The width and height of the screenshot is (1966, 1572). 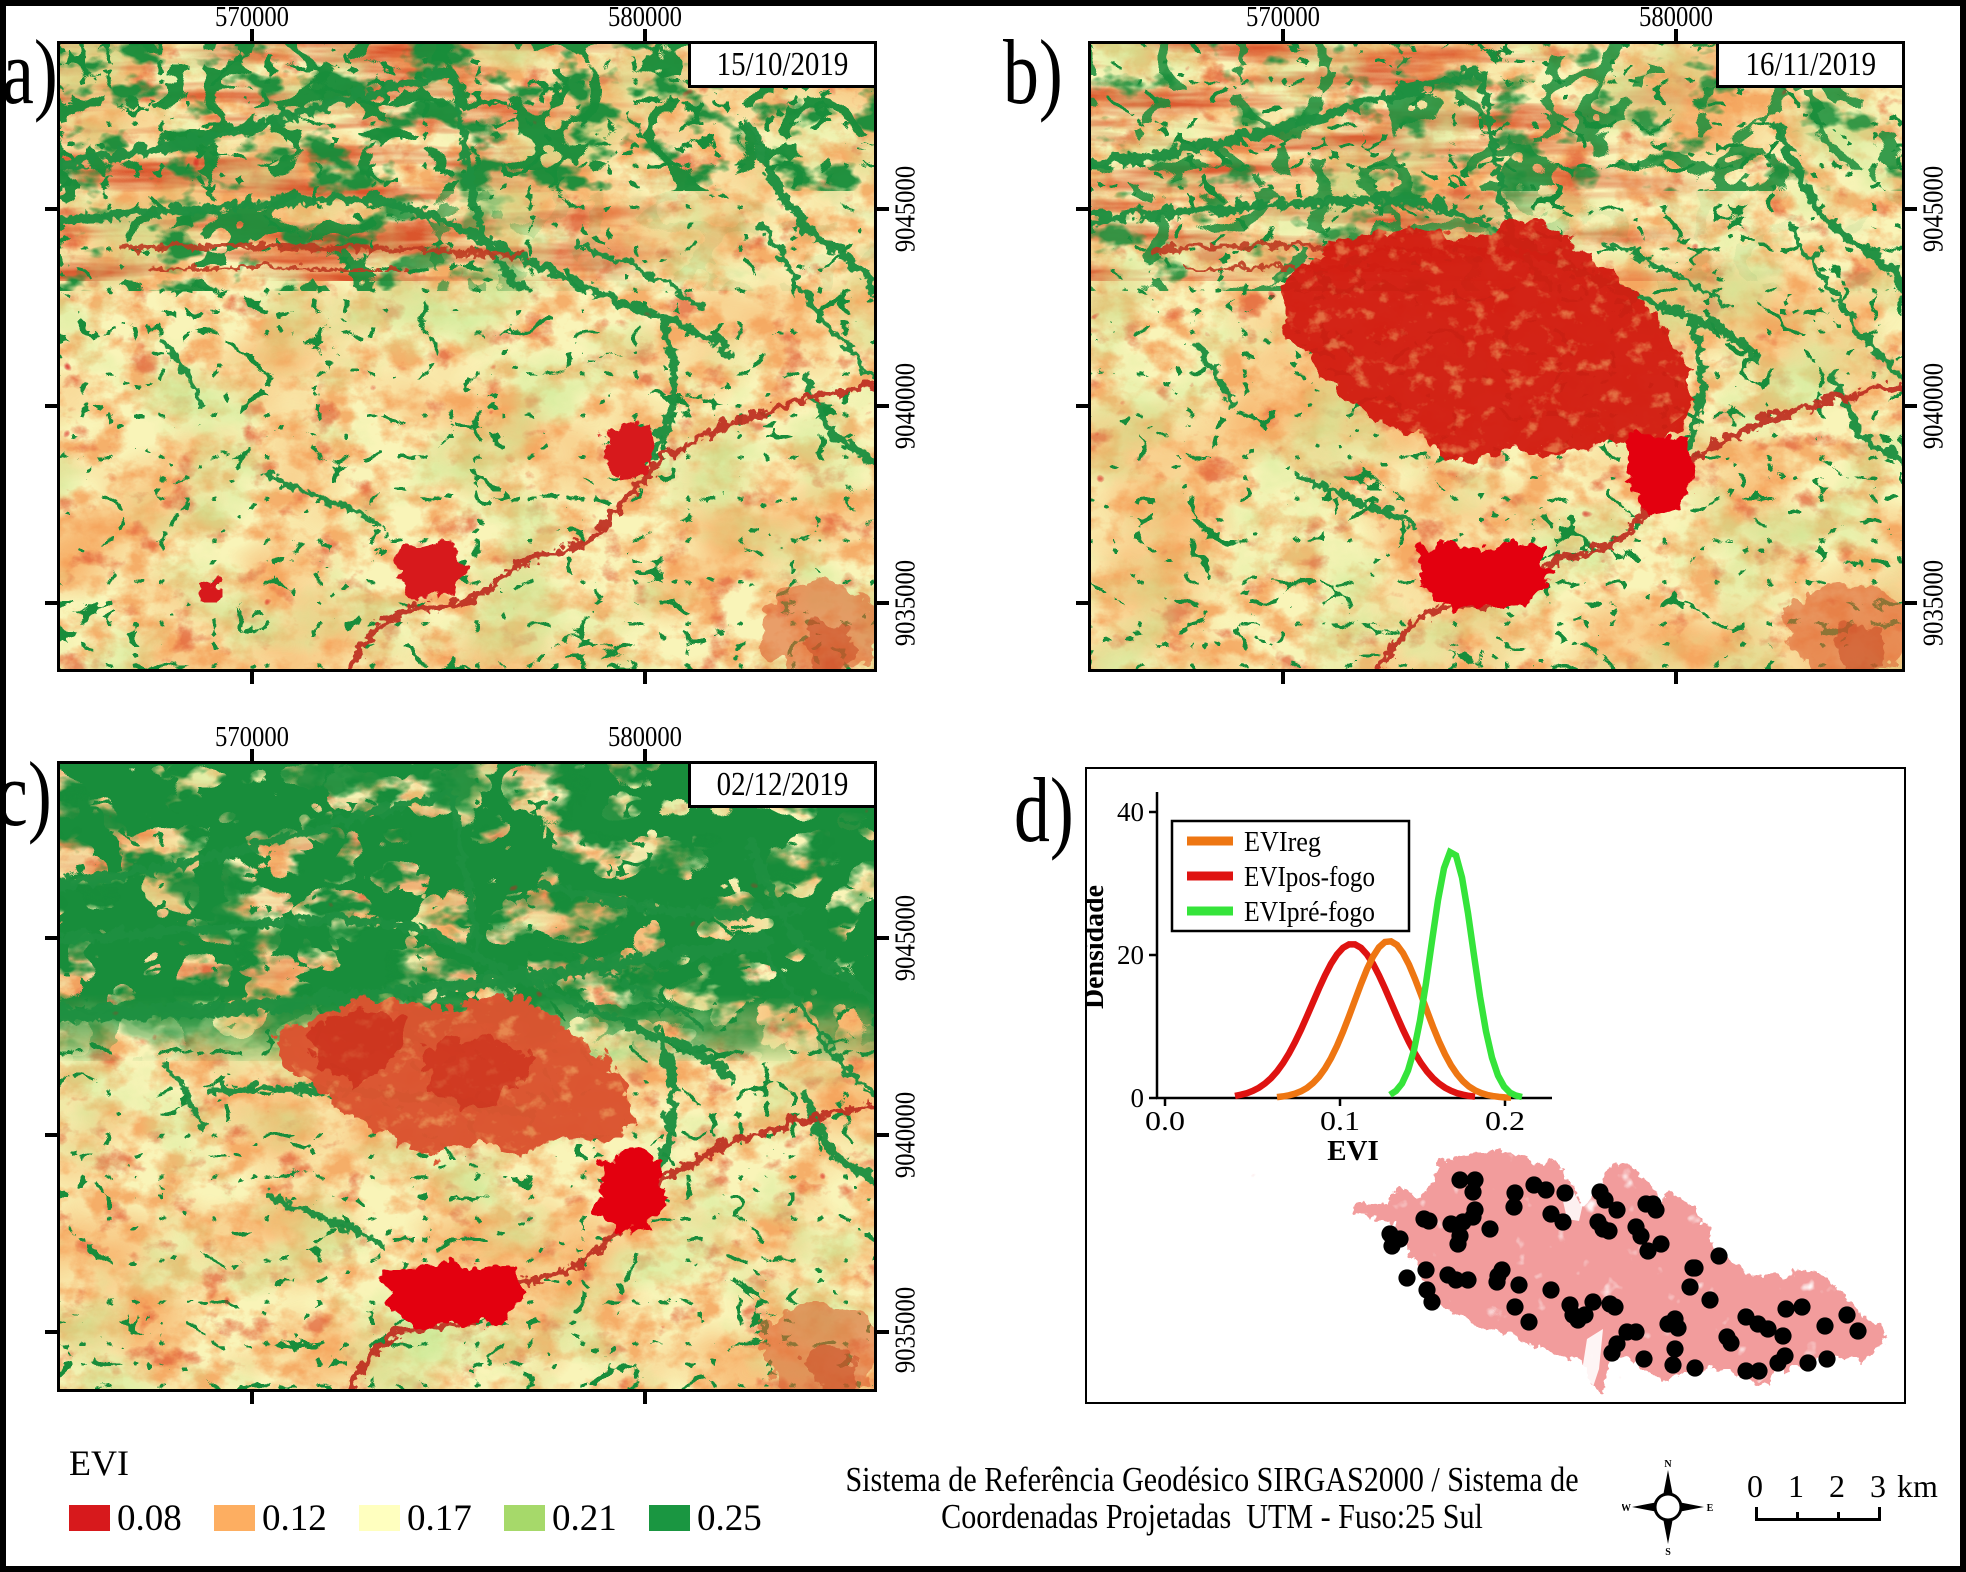 I want to click on svg-text: EVIreg, so click(x=1282, y=842).